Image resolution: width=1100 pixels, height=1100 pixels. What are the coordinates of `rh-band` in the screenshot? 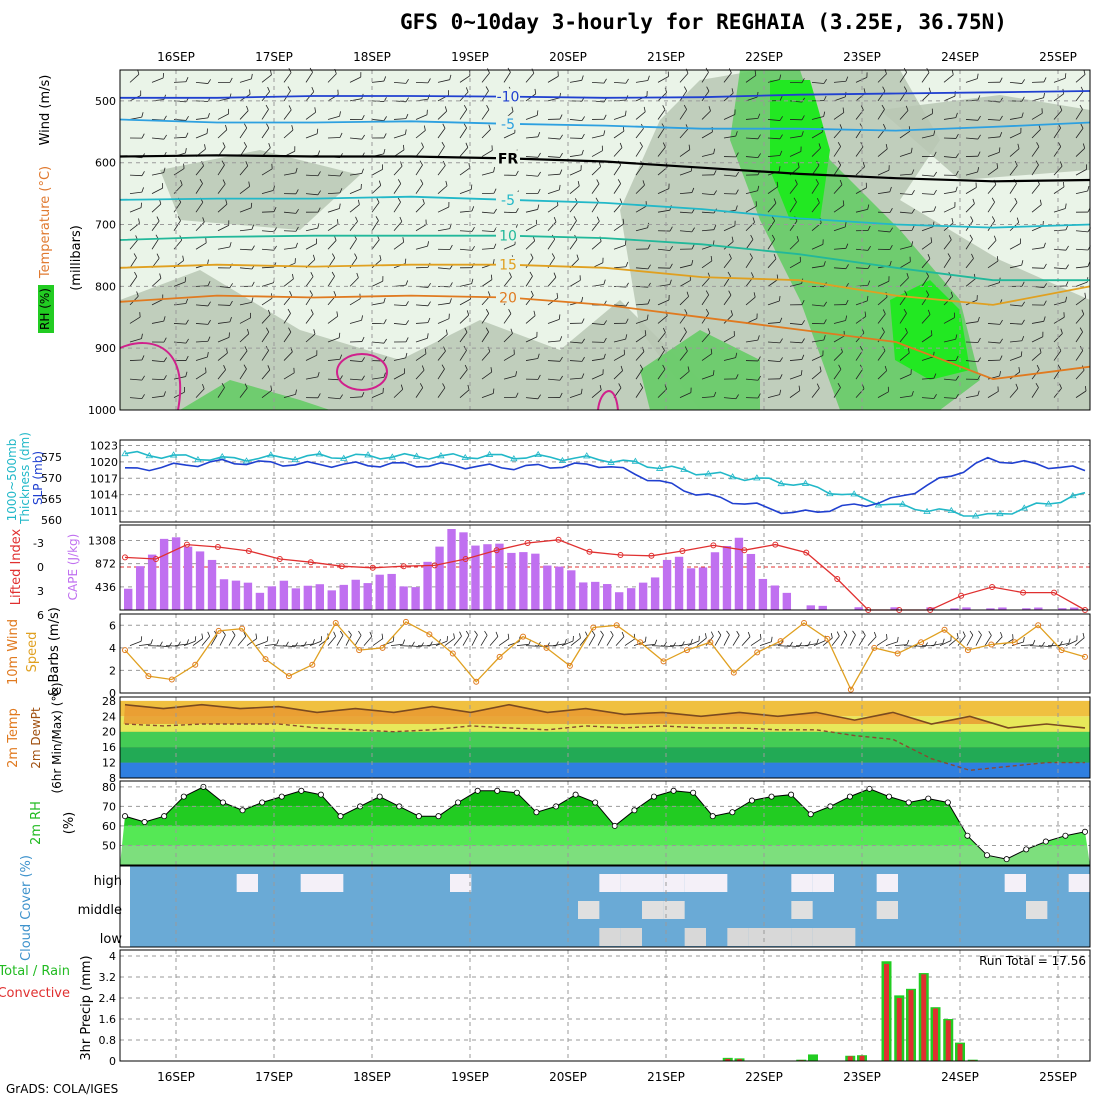 It's located at (605, 816).